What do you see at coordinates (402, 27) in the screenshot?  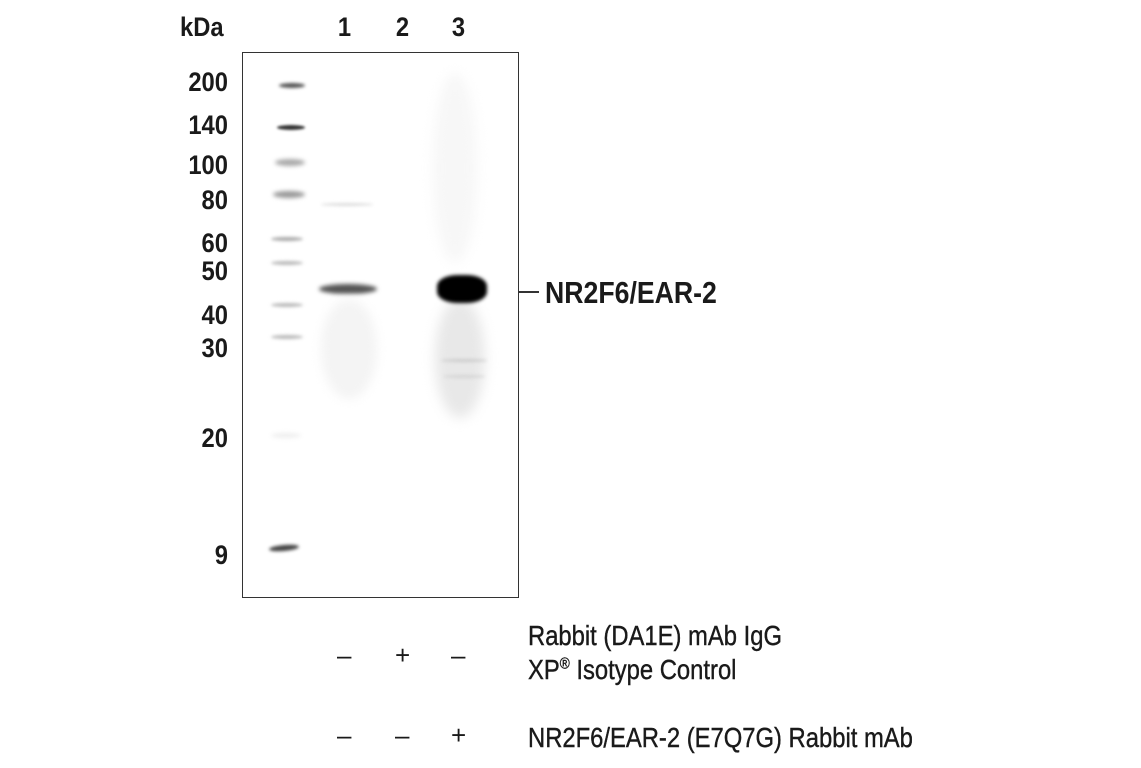 I see `lane-label-2: 2` at bounding box center [402, 27].